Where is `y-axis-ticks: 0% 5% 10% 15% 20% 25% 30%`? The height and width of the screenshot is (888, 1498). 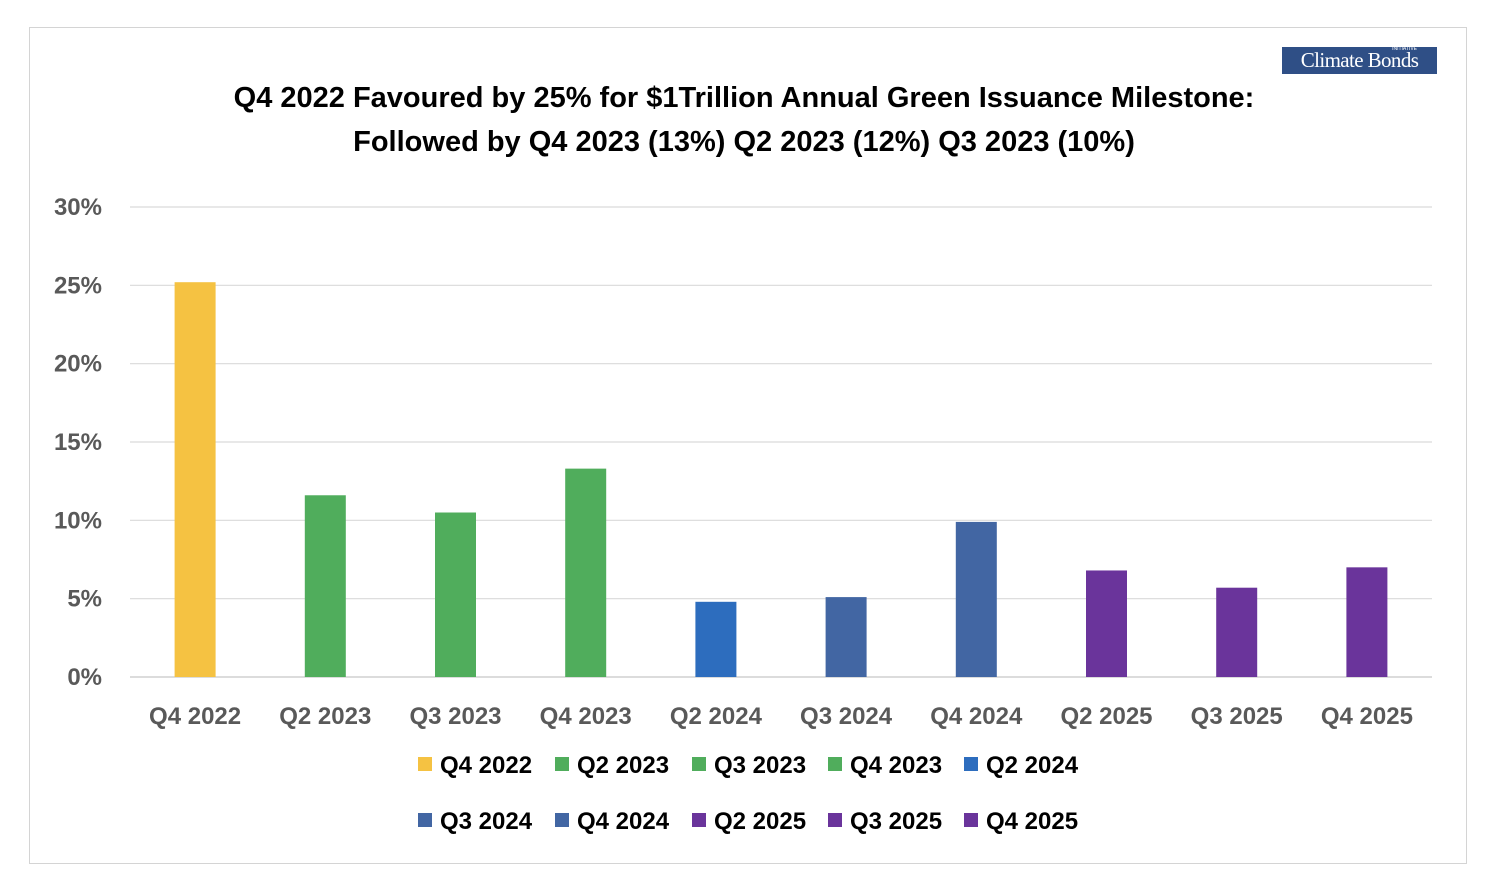
y-axis-ticks: 0% 5% 10% 15% 20% 25% 30% is located at coordinates (78, 442).